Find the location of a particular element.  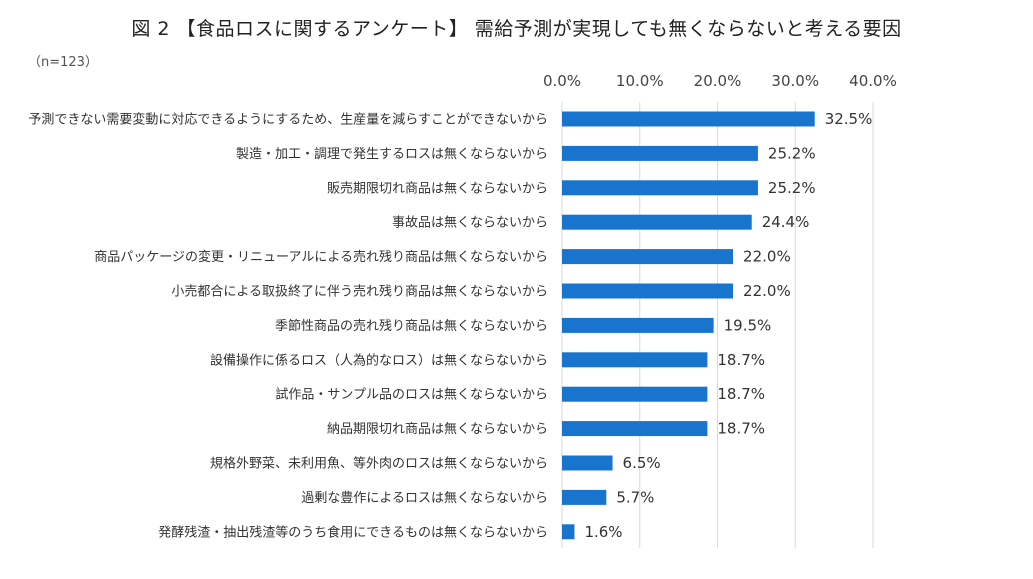

category-label: 納品期限切れ商品は無くならないから is located at coordinates (437, 429).